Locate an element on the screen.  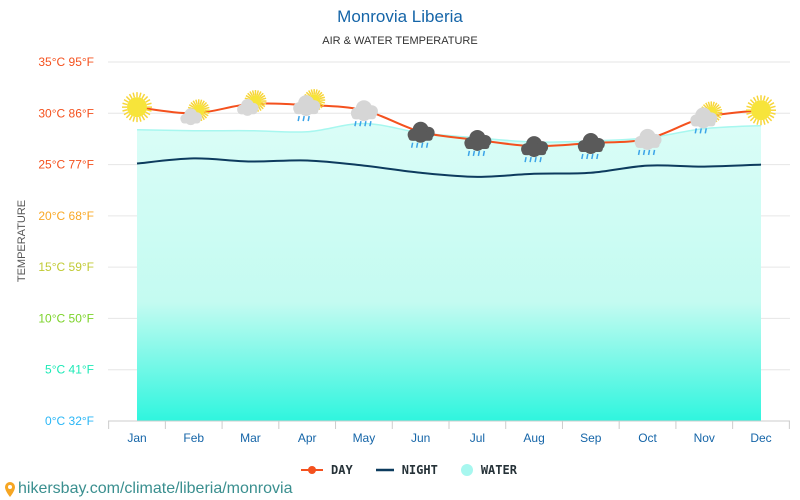
x-tick-label: Apr is located at coordinates (307, 438).